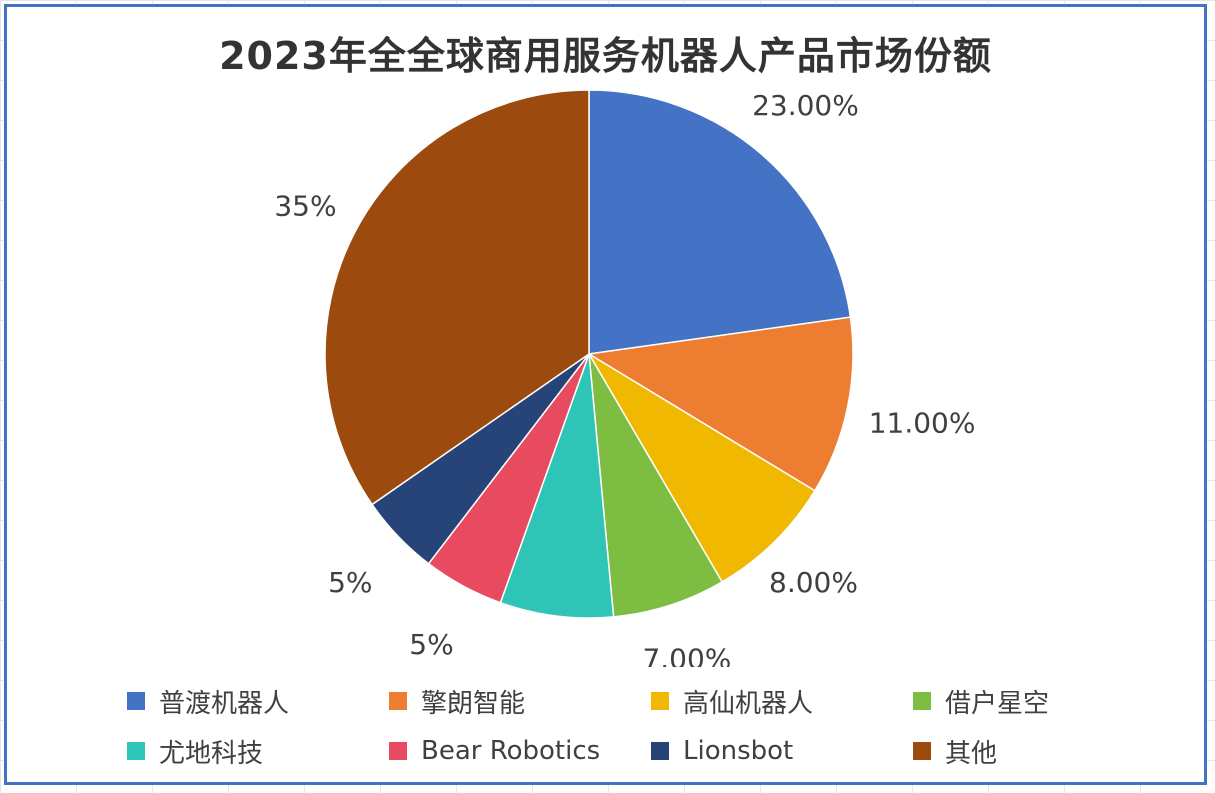 The height and width of the screenshot is (793, 1215). What do you see at coordinates (211, 753) in the screenshot?
I see `legend-label-4: 尤地科技` at bounding box center [211, 753].